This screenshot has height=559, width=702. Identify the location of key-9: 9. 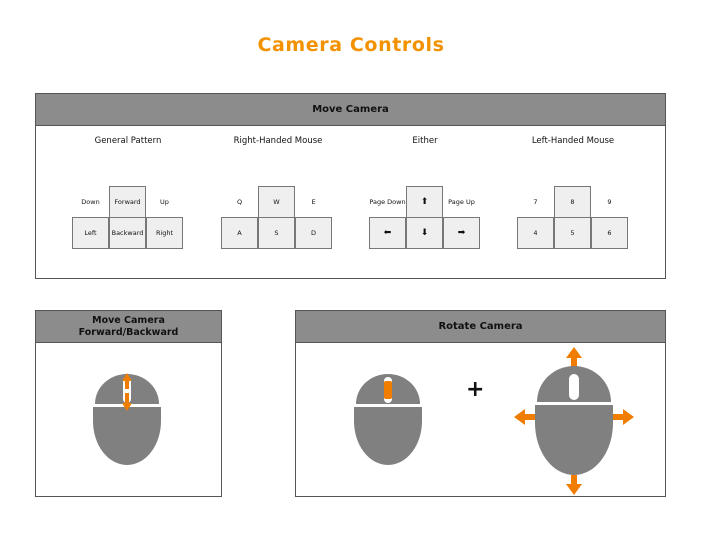
(609, 202).